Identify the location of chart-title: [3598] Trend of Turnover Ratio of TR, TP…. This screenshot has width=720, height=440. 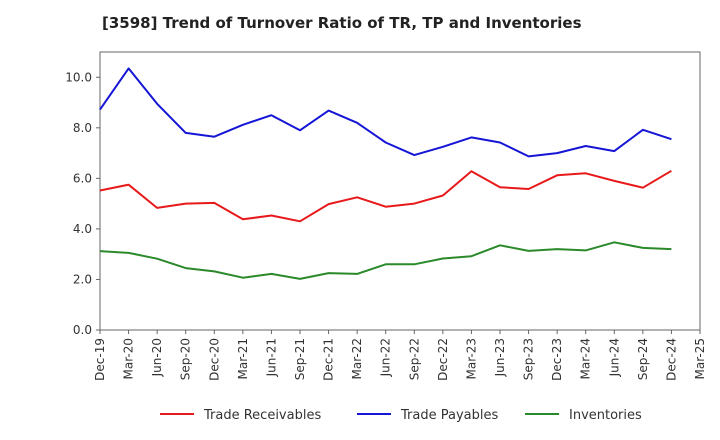
(342, 23).